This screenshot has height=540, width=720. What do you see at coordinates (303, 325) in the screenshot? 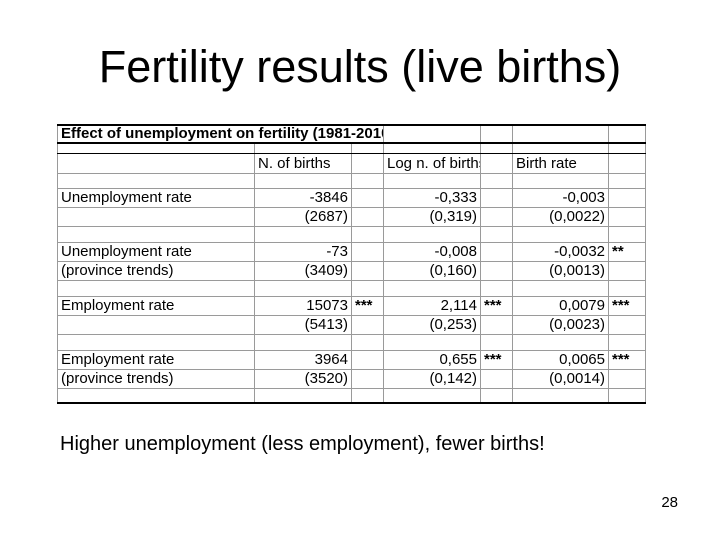
I see `se-cell: (5413)` at bounding box center [303, 325].